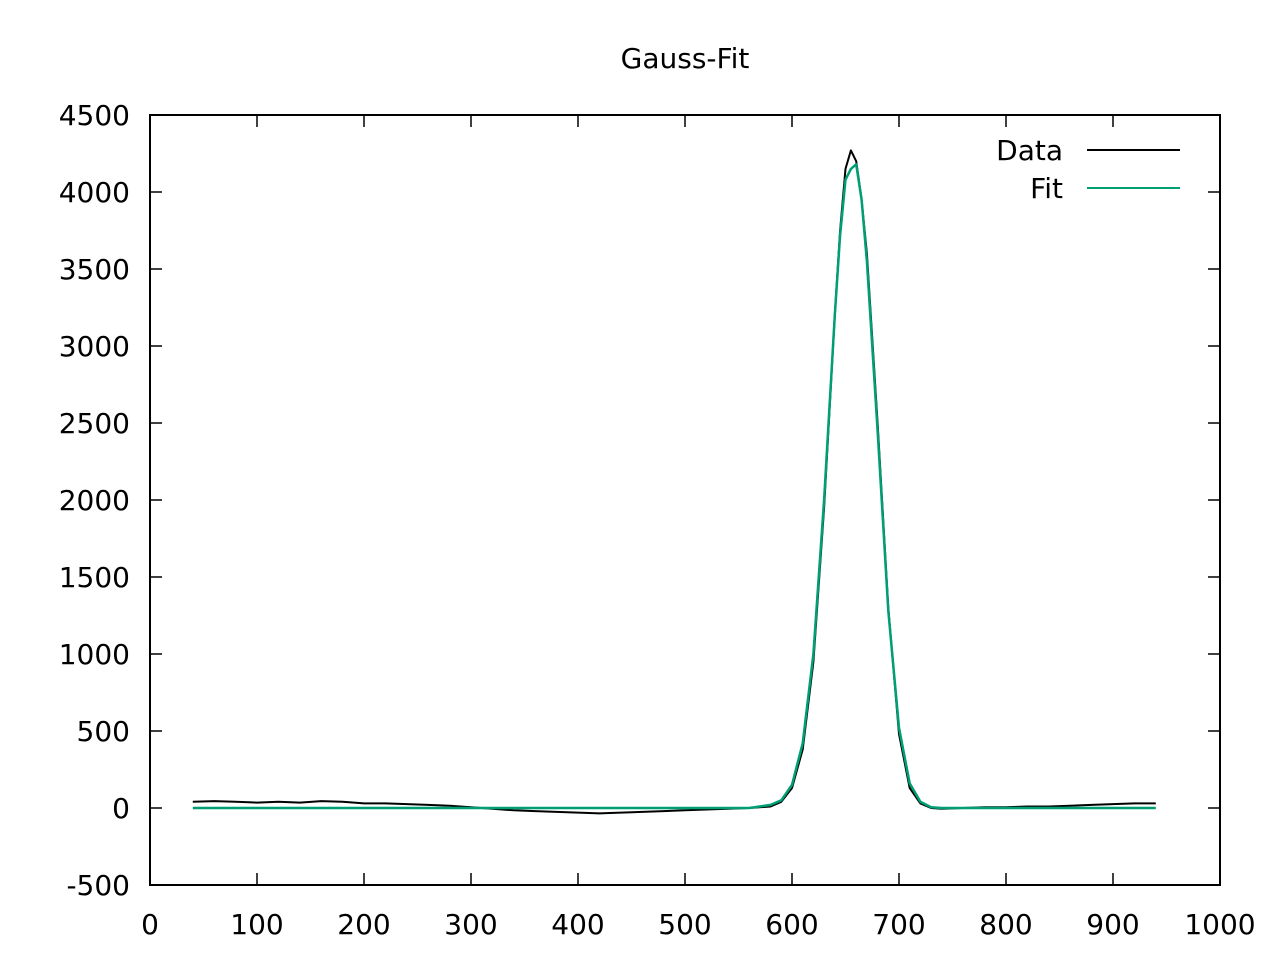 The height and width of the screenshot is (960, 1280). I want to click on y-tick-label: 500, so click(103, 731).